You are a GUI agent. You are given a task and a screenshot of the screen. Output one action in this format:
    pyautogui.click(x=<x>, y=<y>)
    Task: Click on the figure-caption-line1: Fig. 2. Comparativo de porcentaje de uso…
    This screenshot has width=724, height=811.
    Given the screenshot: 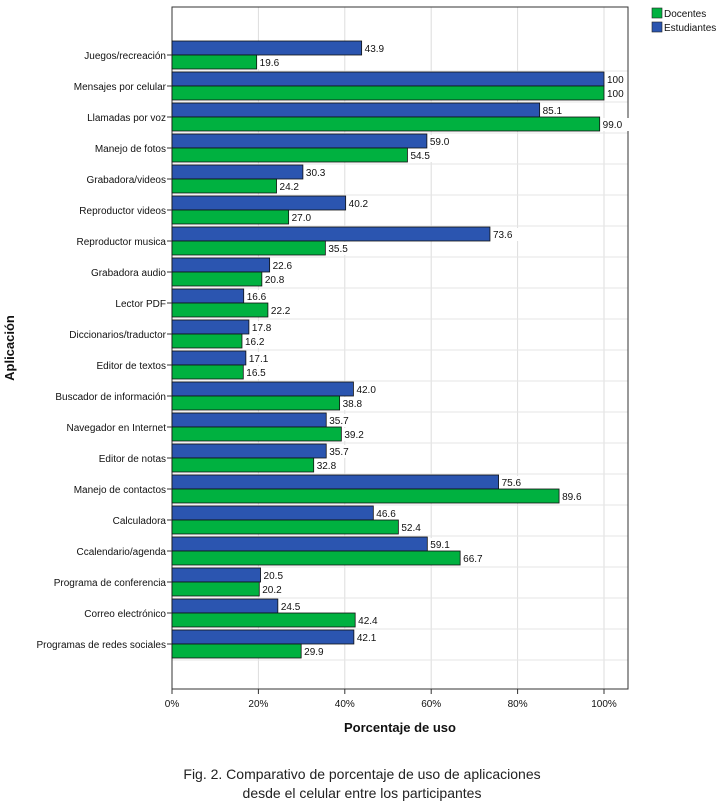 What is the action you would take?
    pyautogui.click(x=362, y=774)
    